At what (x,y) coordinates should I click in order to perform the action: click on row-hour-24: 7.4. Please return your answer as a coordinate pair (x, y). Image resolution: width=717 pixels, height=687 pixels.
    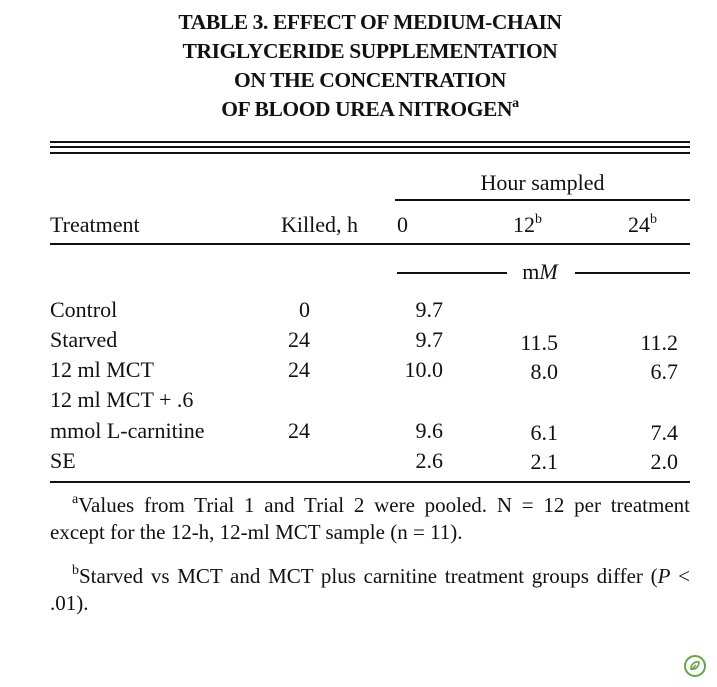
    Looking at the image, I should click on (664, 432).